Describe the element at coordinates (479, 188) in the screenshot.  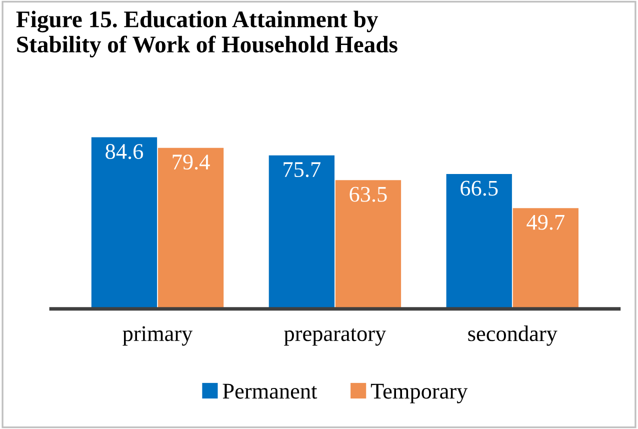
I see `data-label: 66.5` at that location.